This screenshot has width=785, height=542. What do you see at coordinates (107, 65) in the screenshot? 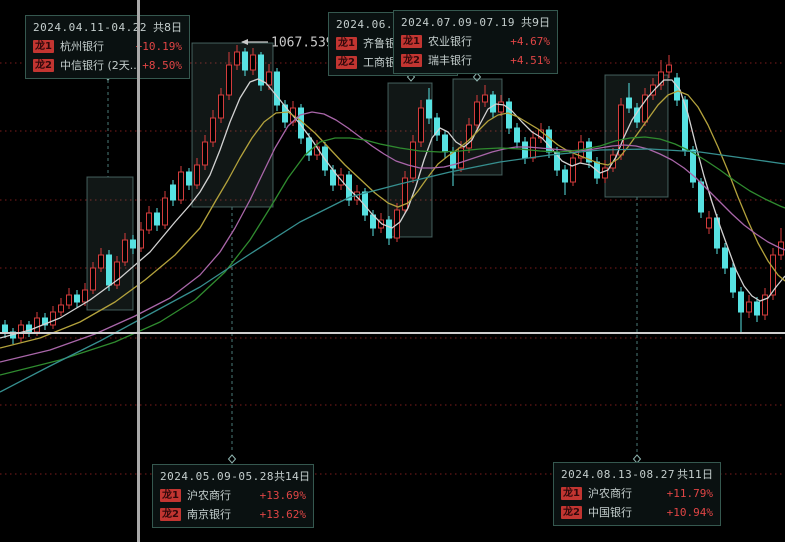
I see `leader-row: 龙2 中信银行 (2天... +8.50%` at bounding box center [107, 65].